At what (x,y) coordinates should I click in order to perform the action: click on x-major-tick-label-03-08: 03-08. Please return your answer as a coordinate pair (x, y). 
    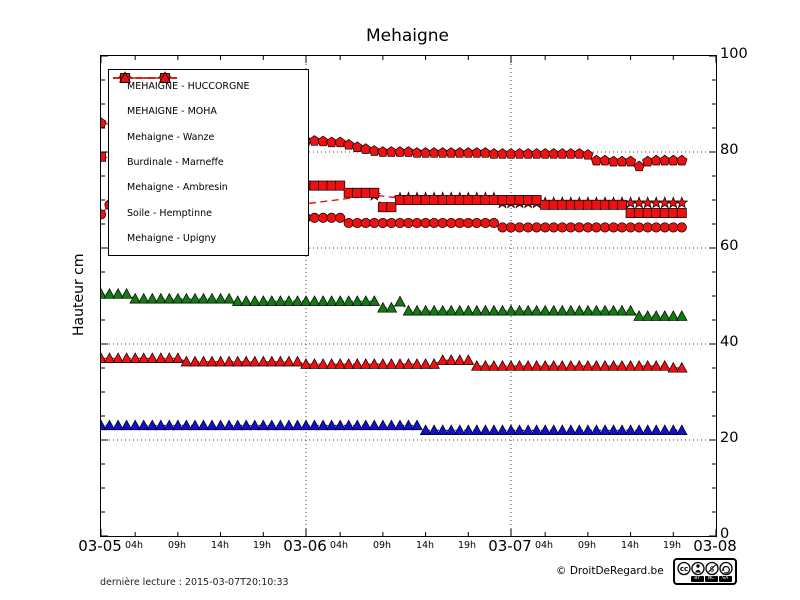
    Looking at the image, I should click on (715, 546).